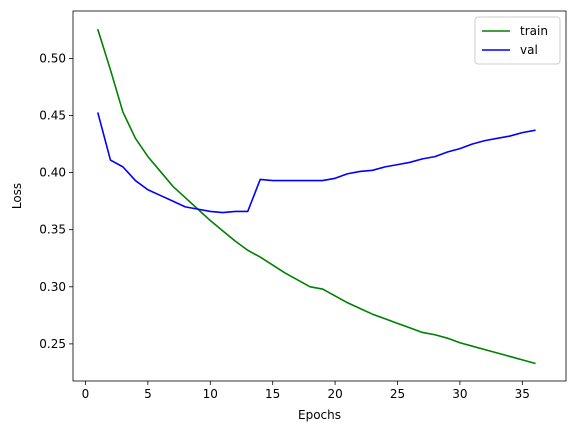 Image resolution: width=575 pixels, height=432 pixels. I want to click on y-tick-label: 0.50, so click(52, 58).